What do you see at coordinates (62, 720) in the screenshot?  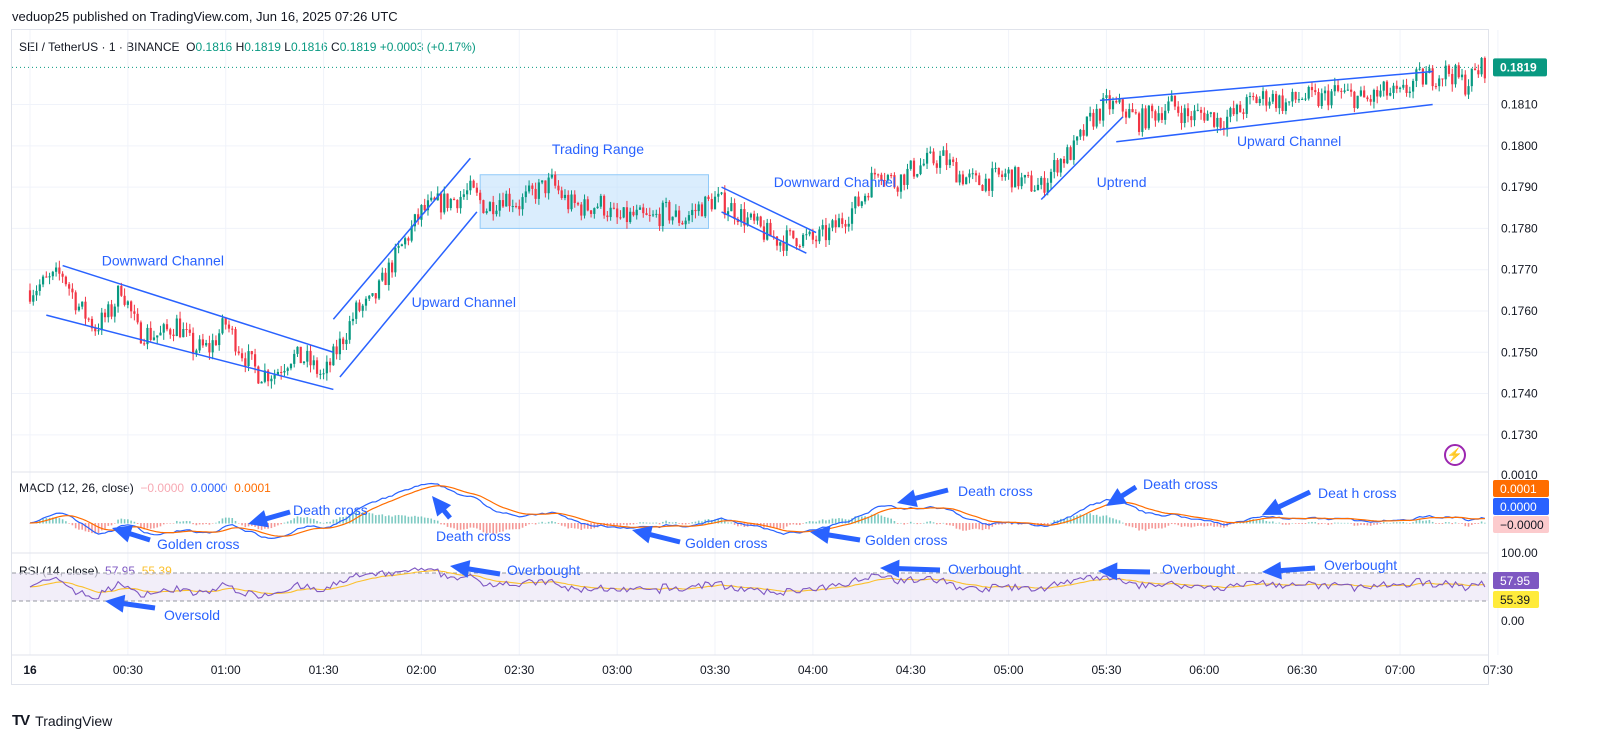 I see `tradingview-logo: TV TradingView` at bounding box center [62, 720].